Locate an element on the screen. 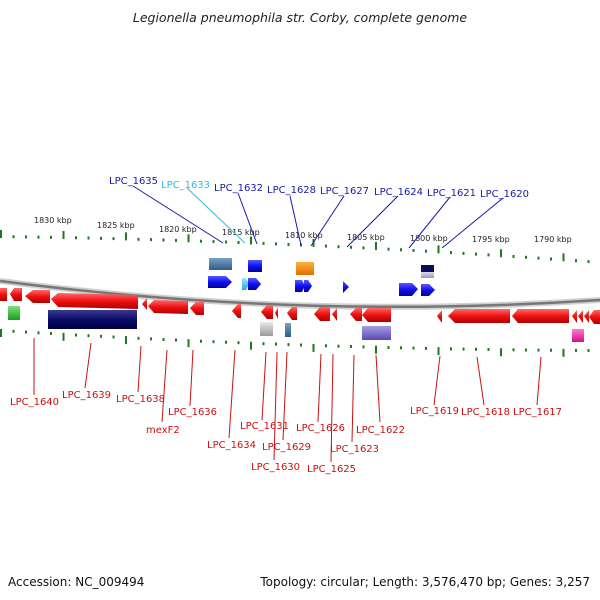 The height and width of the screenshot is (600, 600). gene-label-lpc-1634: LPC_1634 is located at coordinates (231, 445).